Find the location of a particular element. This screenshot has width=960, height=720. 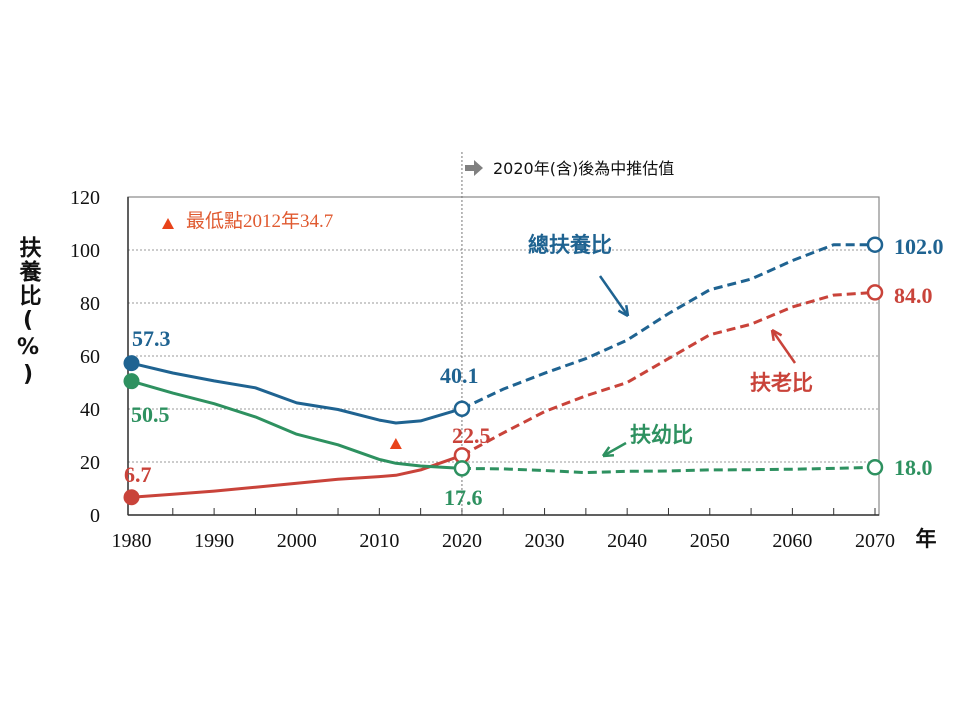

y-tick-label: 80 is located at coordinates (90, 304).